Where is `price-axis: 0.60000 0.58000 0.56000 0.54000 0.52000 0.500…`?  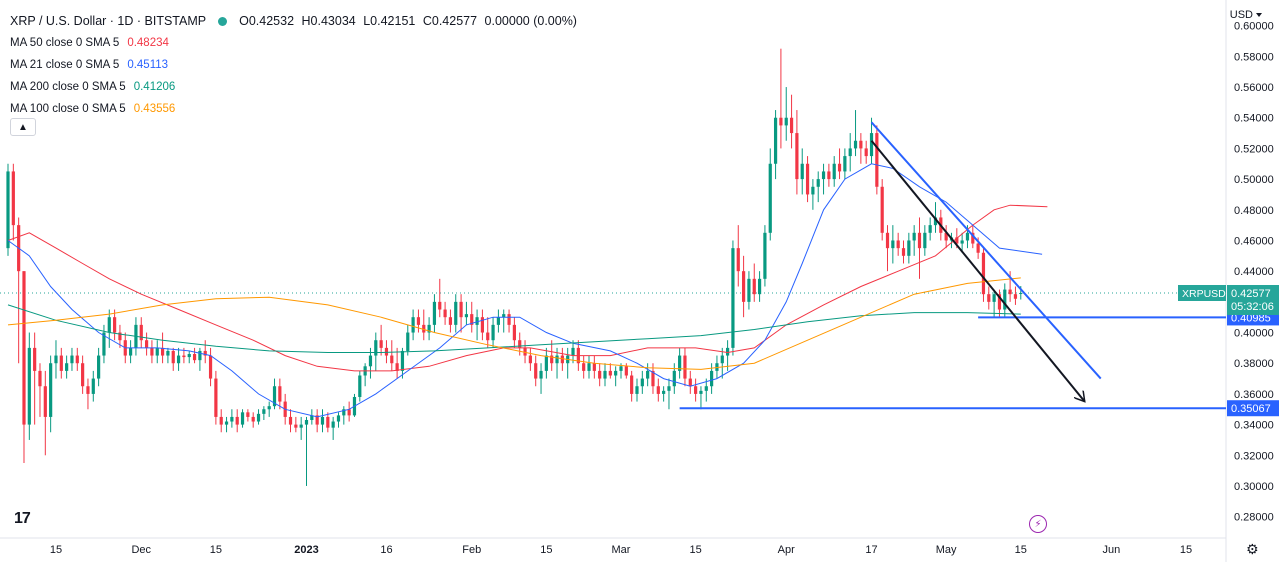 price-axis: 0.60000 0.58000 0.56000 0.54000 0.52000 0.500… is located at coordinates (1254, 272).